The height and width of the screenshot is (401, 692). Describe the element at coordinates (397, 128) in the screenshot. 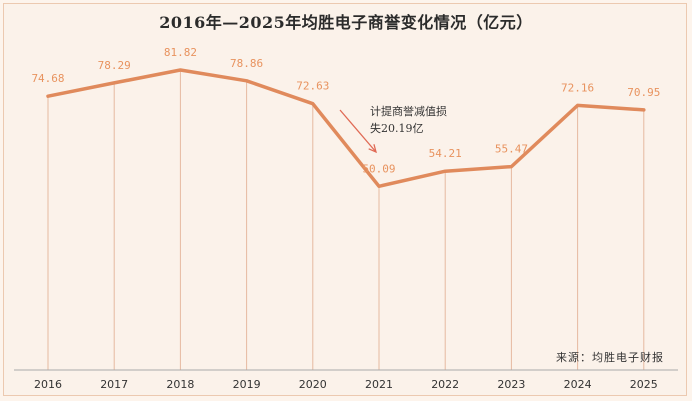

I see `annotation-line-2: 失20.19亿` at that location.